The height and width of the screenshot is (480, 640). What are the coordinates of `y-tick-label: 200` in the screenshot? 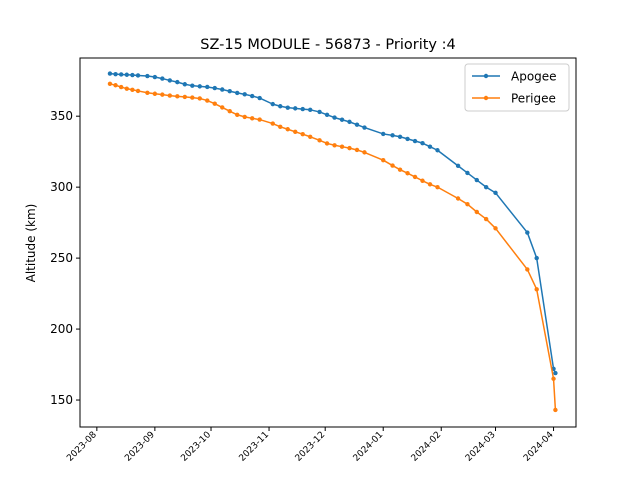 It's located at (61, 329).